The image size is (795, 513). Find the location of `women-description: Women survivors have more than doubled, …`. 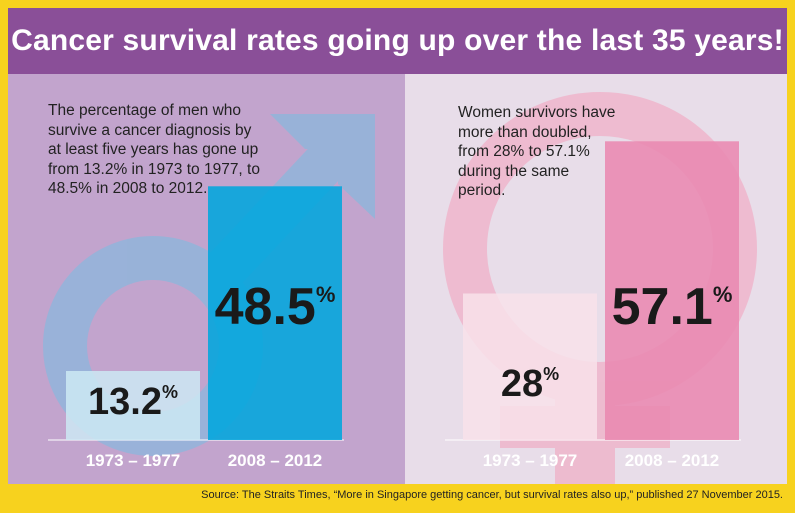

women-description: Women survivors have more than doubled, … is located at coordinates (537, 151).